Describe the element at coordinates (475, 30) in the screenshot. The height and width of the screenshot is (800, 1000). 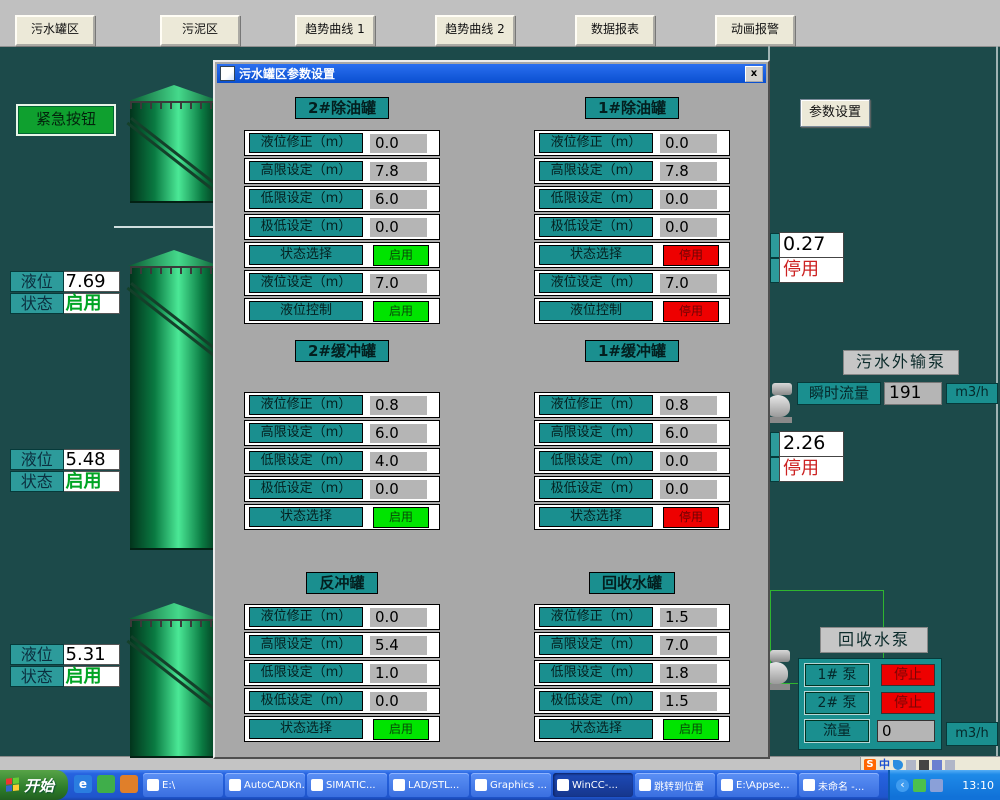
I see `nav-button-4: 趋势曲线 2` at that location.